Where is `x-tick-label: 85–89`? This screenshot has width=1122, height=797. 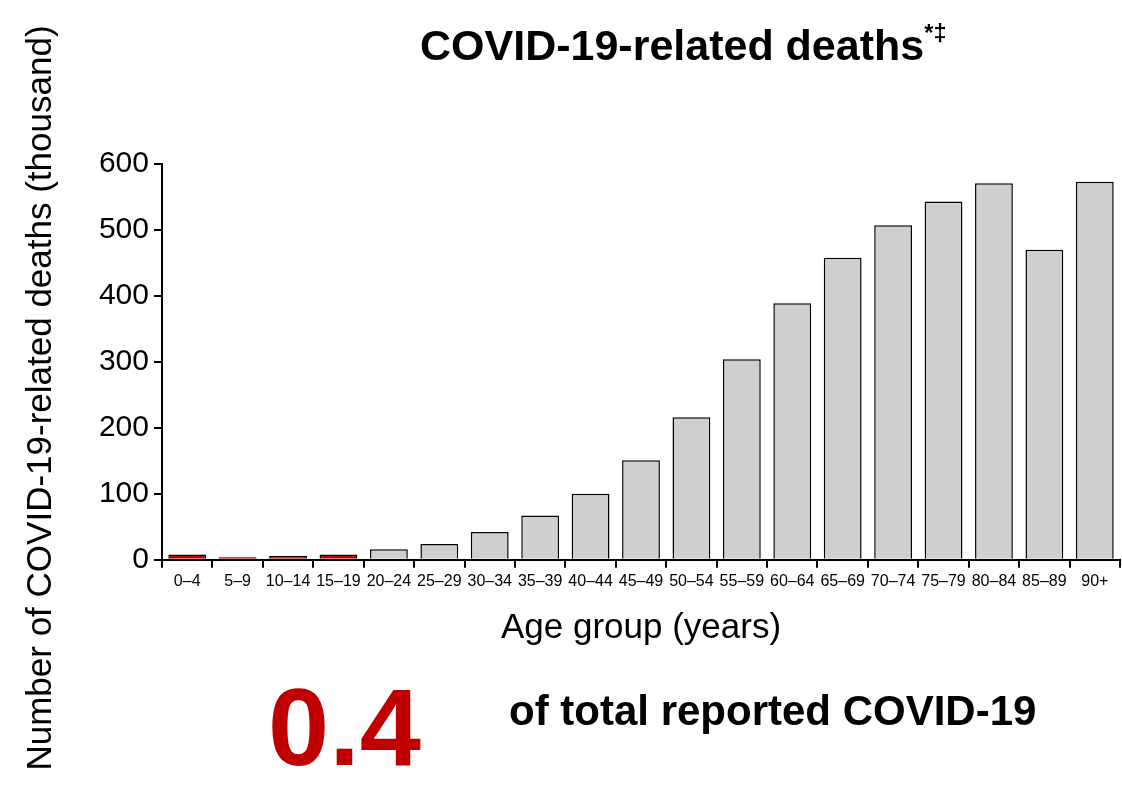 x-tick-label: 85–89 is located at coordinates (1044, 580).